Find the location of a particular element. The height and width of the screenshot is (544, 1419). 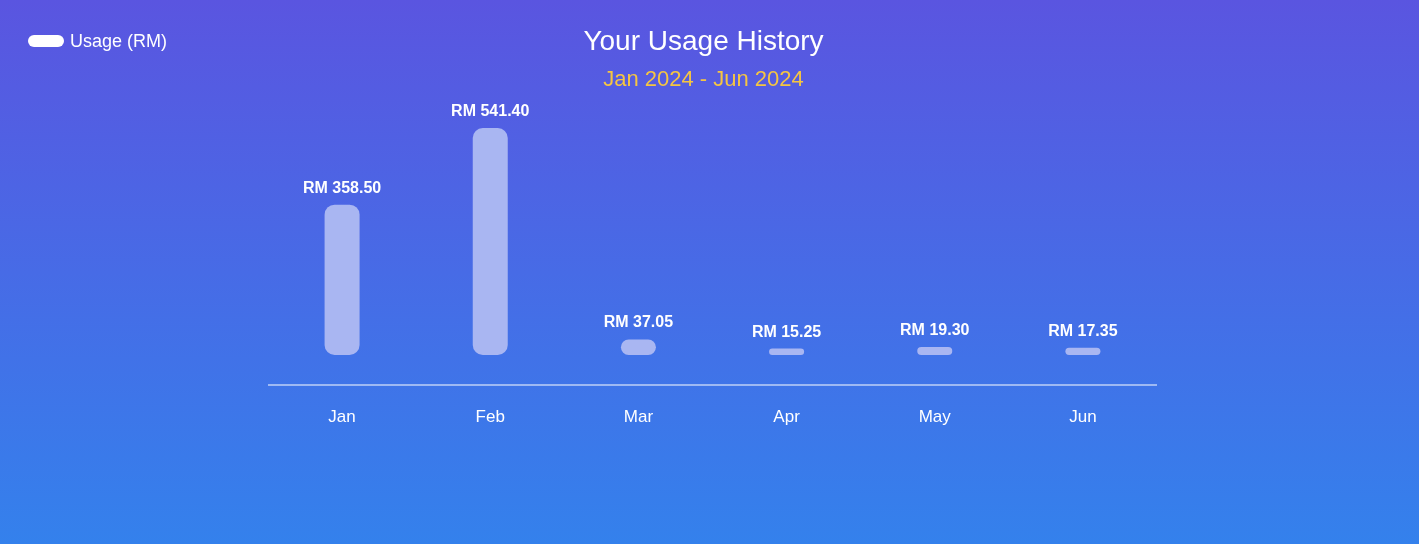

x-tick-label: Feb is located at coordinates (490, 416).